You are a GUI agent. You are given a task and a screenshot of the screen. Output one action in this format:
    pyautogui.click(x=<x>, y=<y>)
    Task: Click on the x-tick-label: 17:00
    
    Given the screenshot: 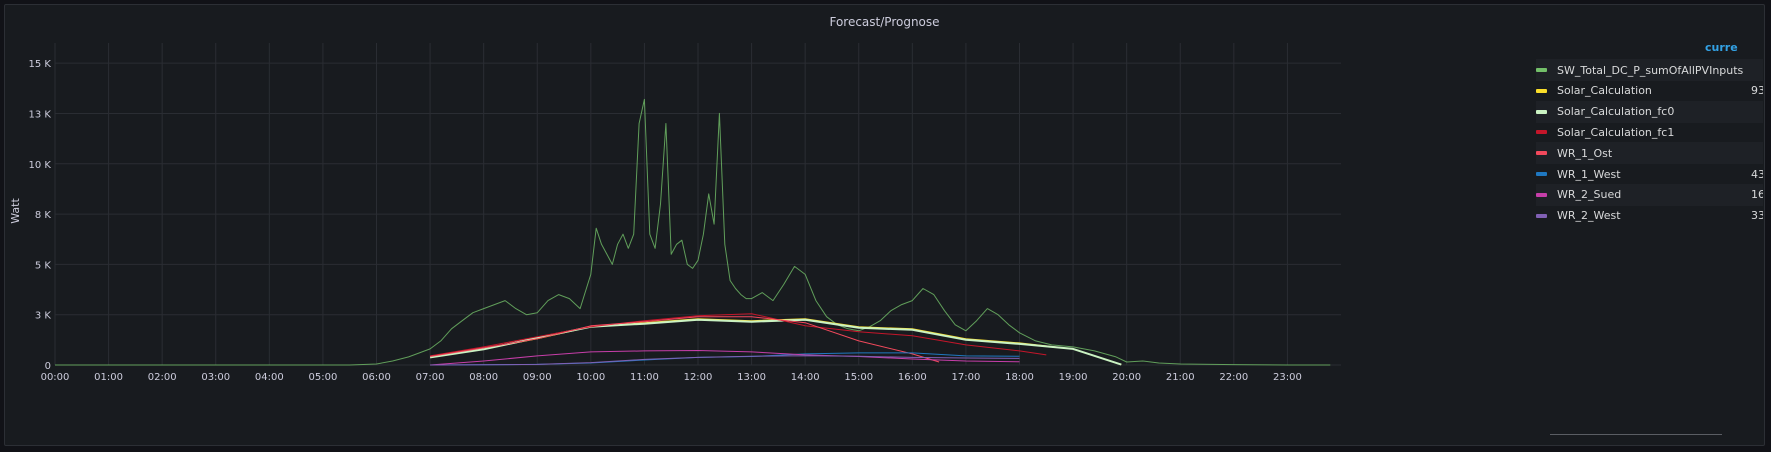 What is the action you would take?
    pyautogui.click(x=966, y=377)
    